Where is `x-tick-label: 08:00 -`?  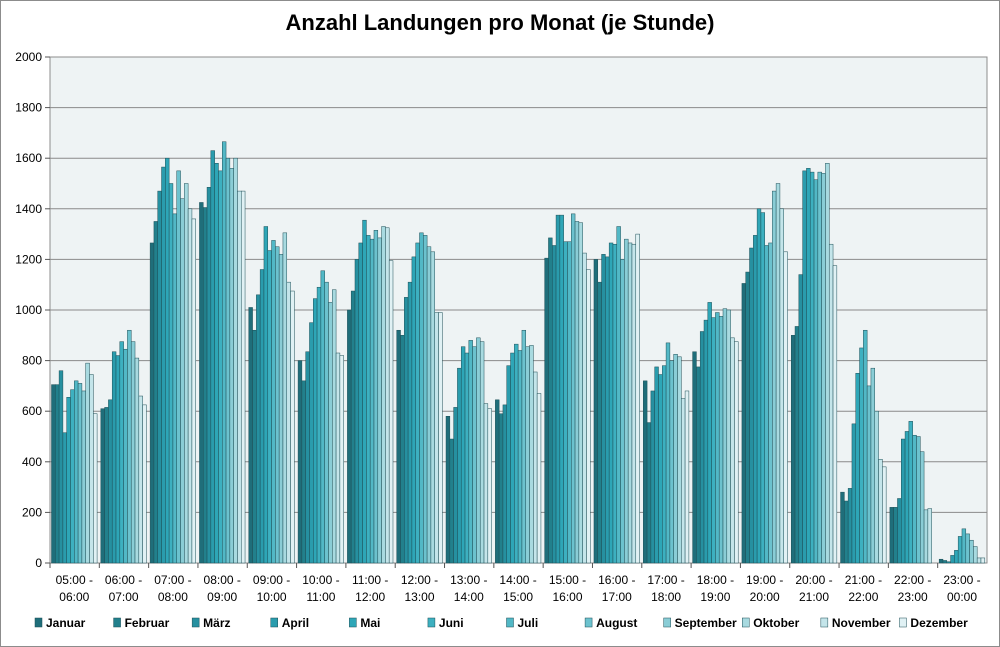
x-tick-label: 08:00 - is located at coordinates (222, 580).